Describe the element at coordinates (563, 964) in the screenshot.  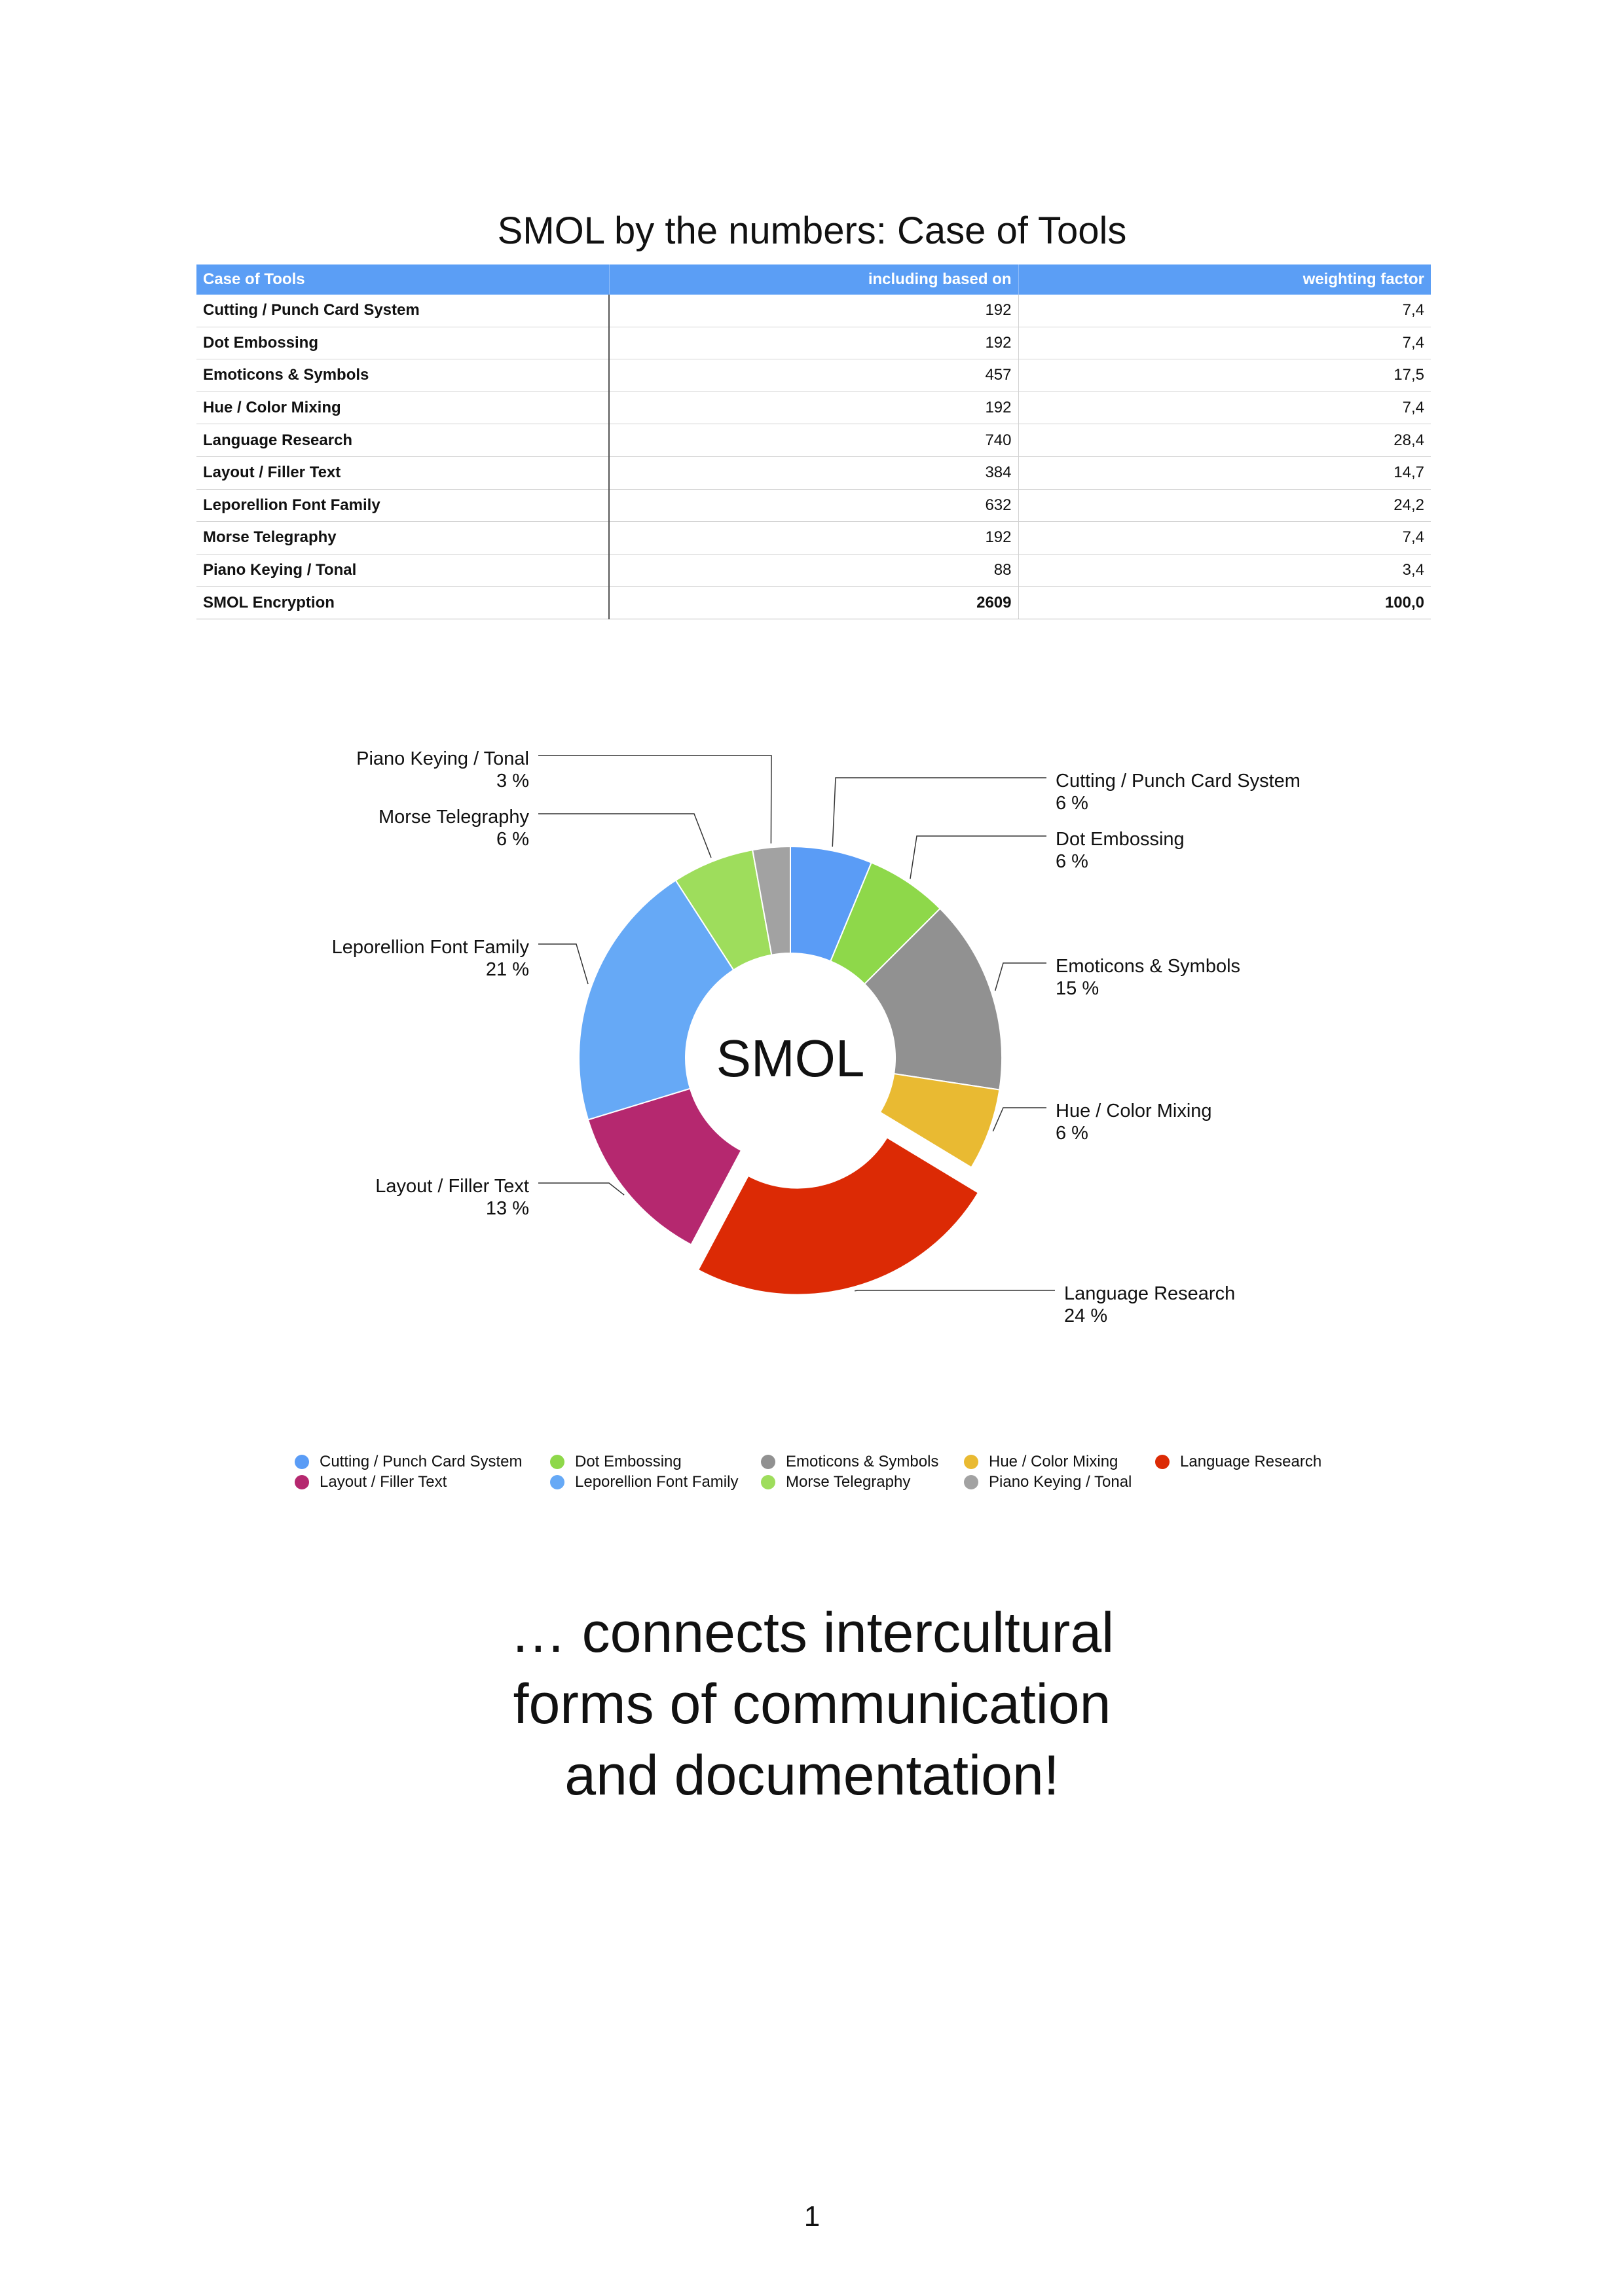
I see `leader-line-leporellion-font-family` at that location.